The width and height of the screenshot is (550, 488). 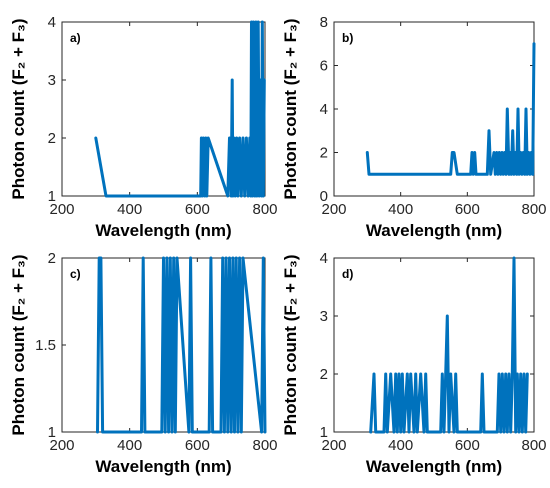 I want to click on panel-label: a), so click(x=75, y=38).